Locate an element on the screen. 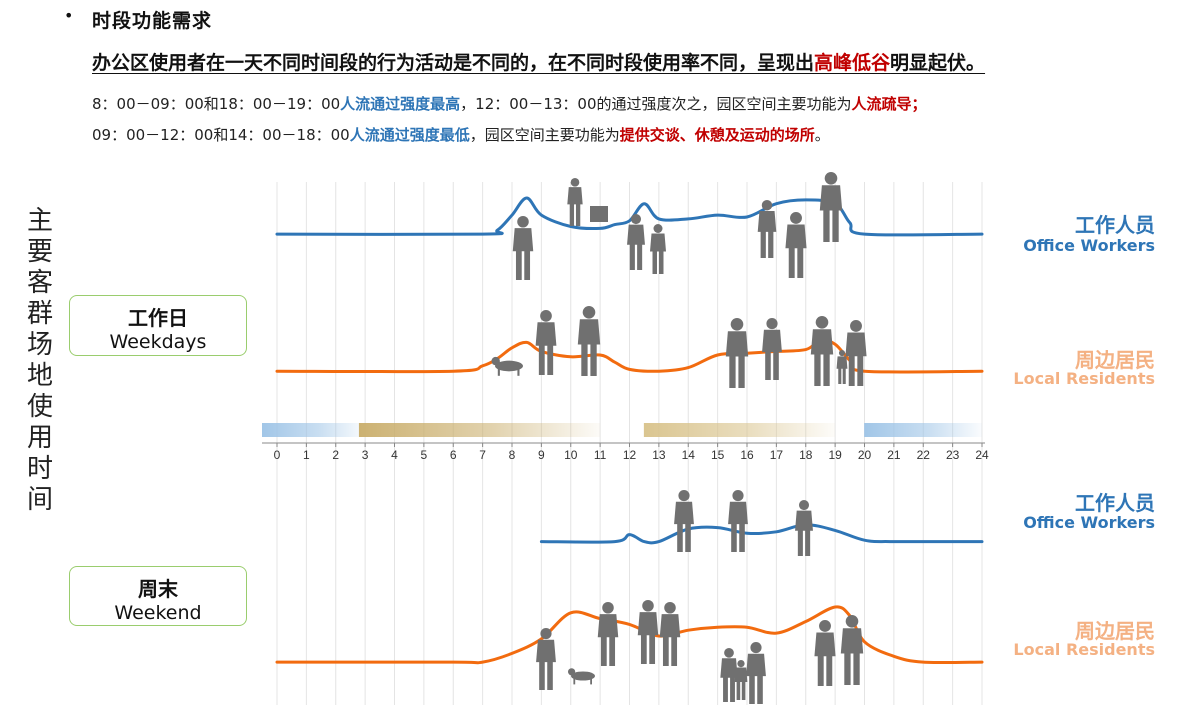  desc1-middle: ，12：00－13：00的通过强度次之，园区空间主要功能为 is located at coordinates (656, 104).